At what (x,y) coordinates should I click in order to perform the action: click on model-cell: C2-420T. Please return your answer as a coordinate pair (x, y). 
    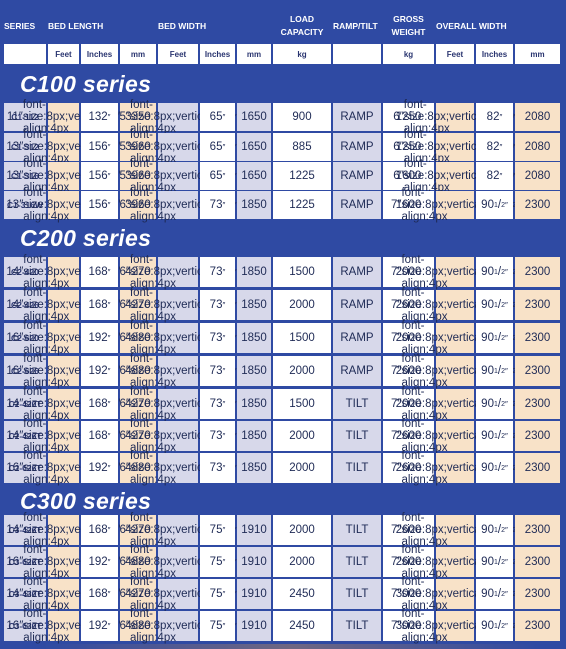
    Looking at the image, I should click on (25, 404).